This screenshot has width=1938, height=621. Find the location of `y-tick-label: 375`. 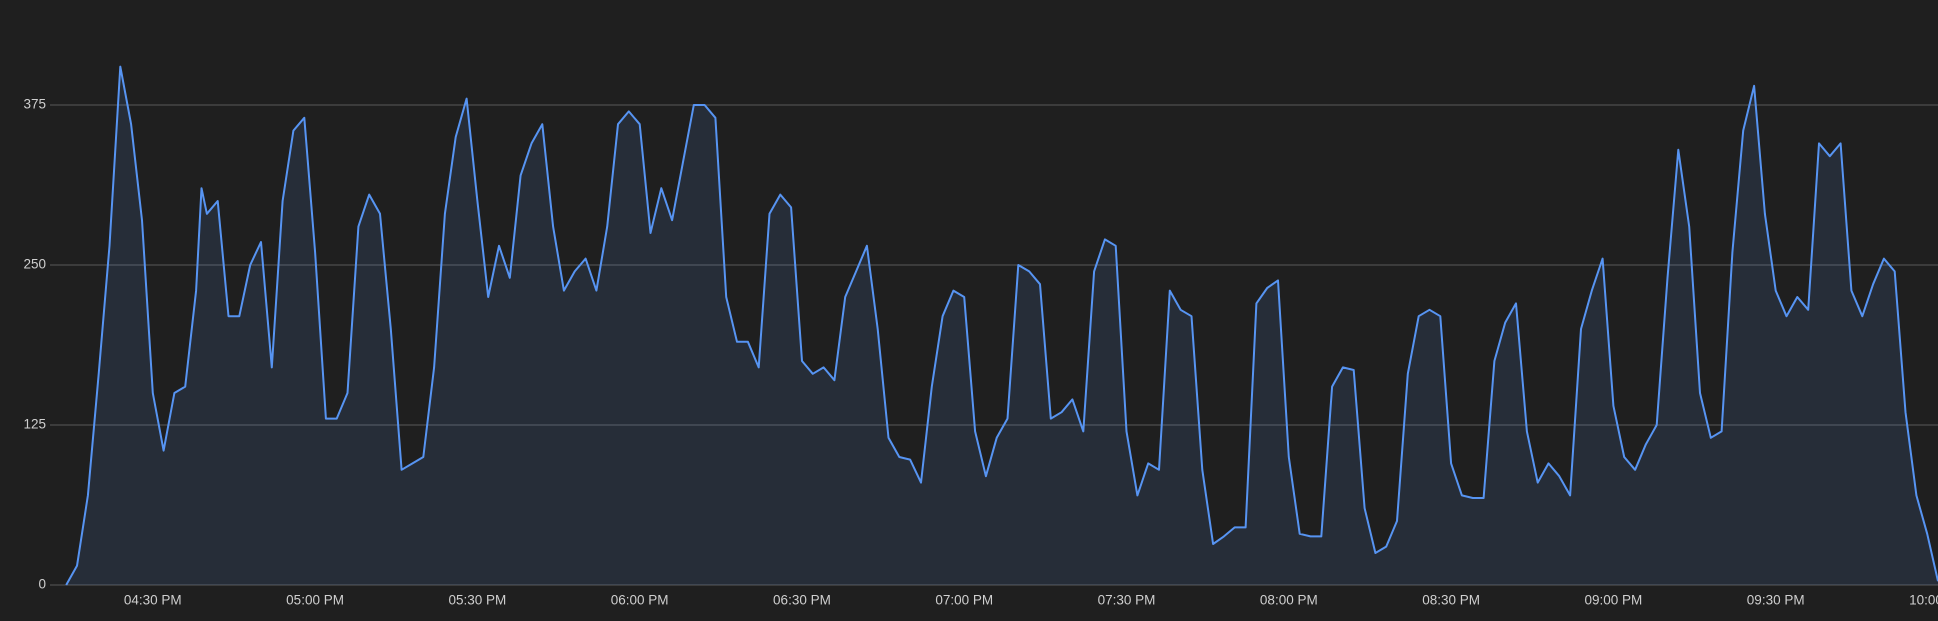

y-tick-label: 375 is located at coordinates (34, 104).